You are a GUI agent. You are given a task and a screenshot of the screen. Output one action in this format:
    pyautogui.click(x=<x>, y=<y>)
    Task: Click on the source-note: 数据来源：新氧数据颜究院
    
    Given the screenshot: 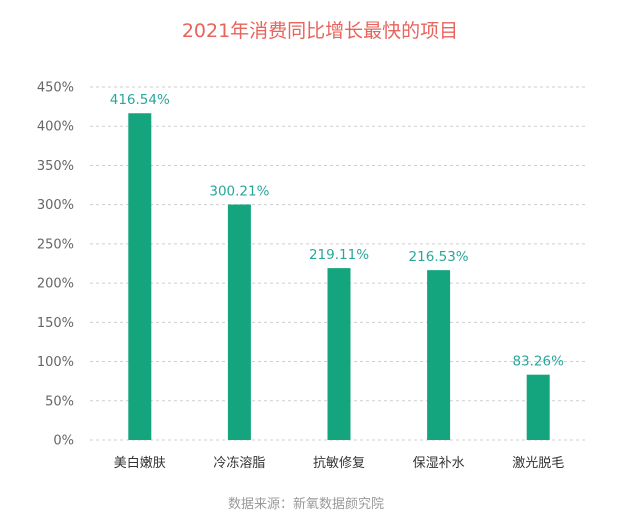 What is the action you would take?
    pyautogui.click(x=306, y=504)
    